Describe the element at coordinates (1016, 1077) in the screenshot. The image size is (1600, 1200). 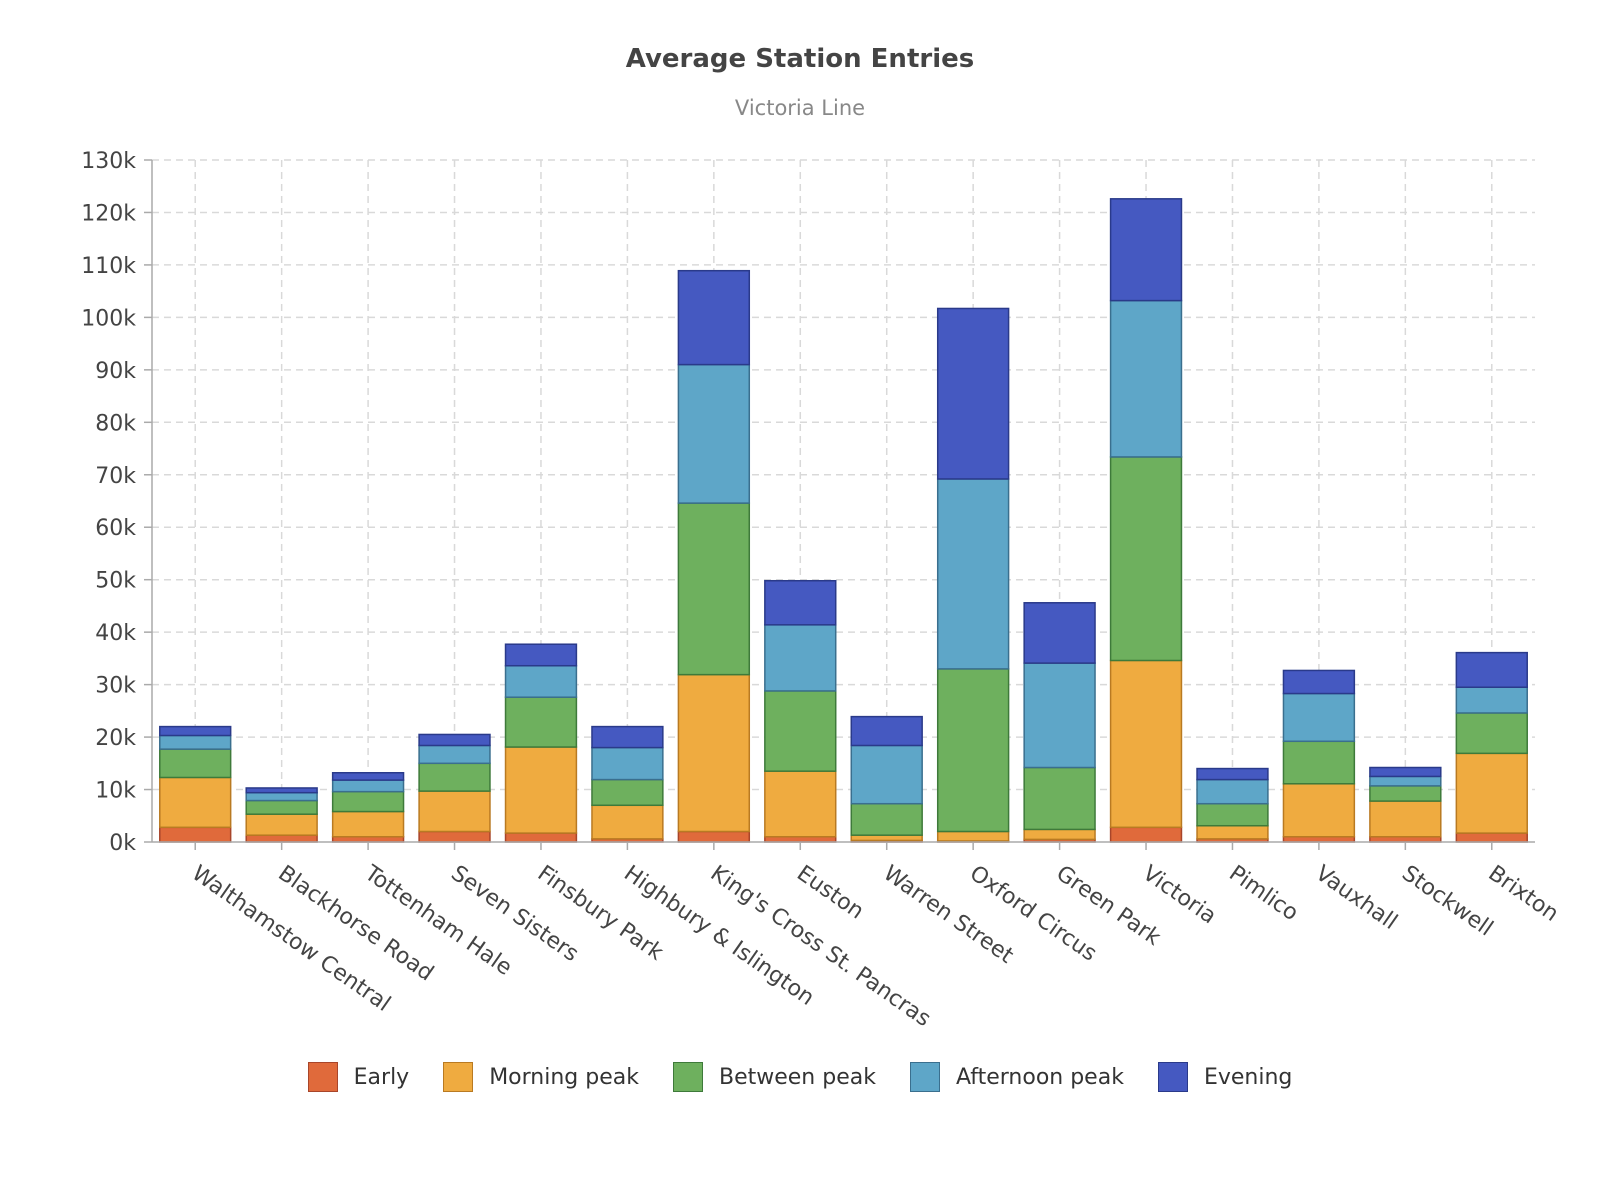
I see `legend-item: Afternoon peak` at that location.